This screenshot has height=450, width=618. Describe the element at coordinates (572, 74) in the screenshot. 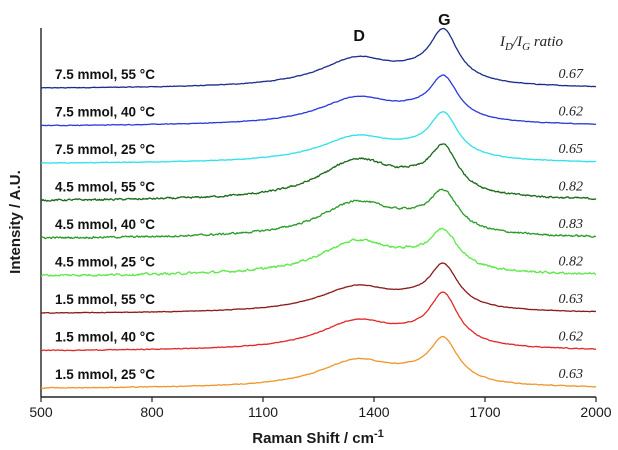

I see `ratio-value: 0.67` at that location.